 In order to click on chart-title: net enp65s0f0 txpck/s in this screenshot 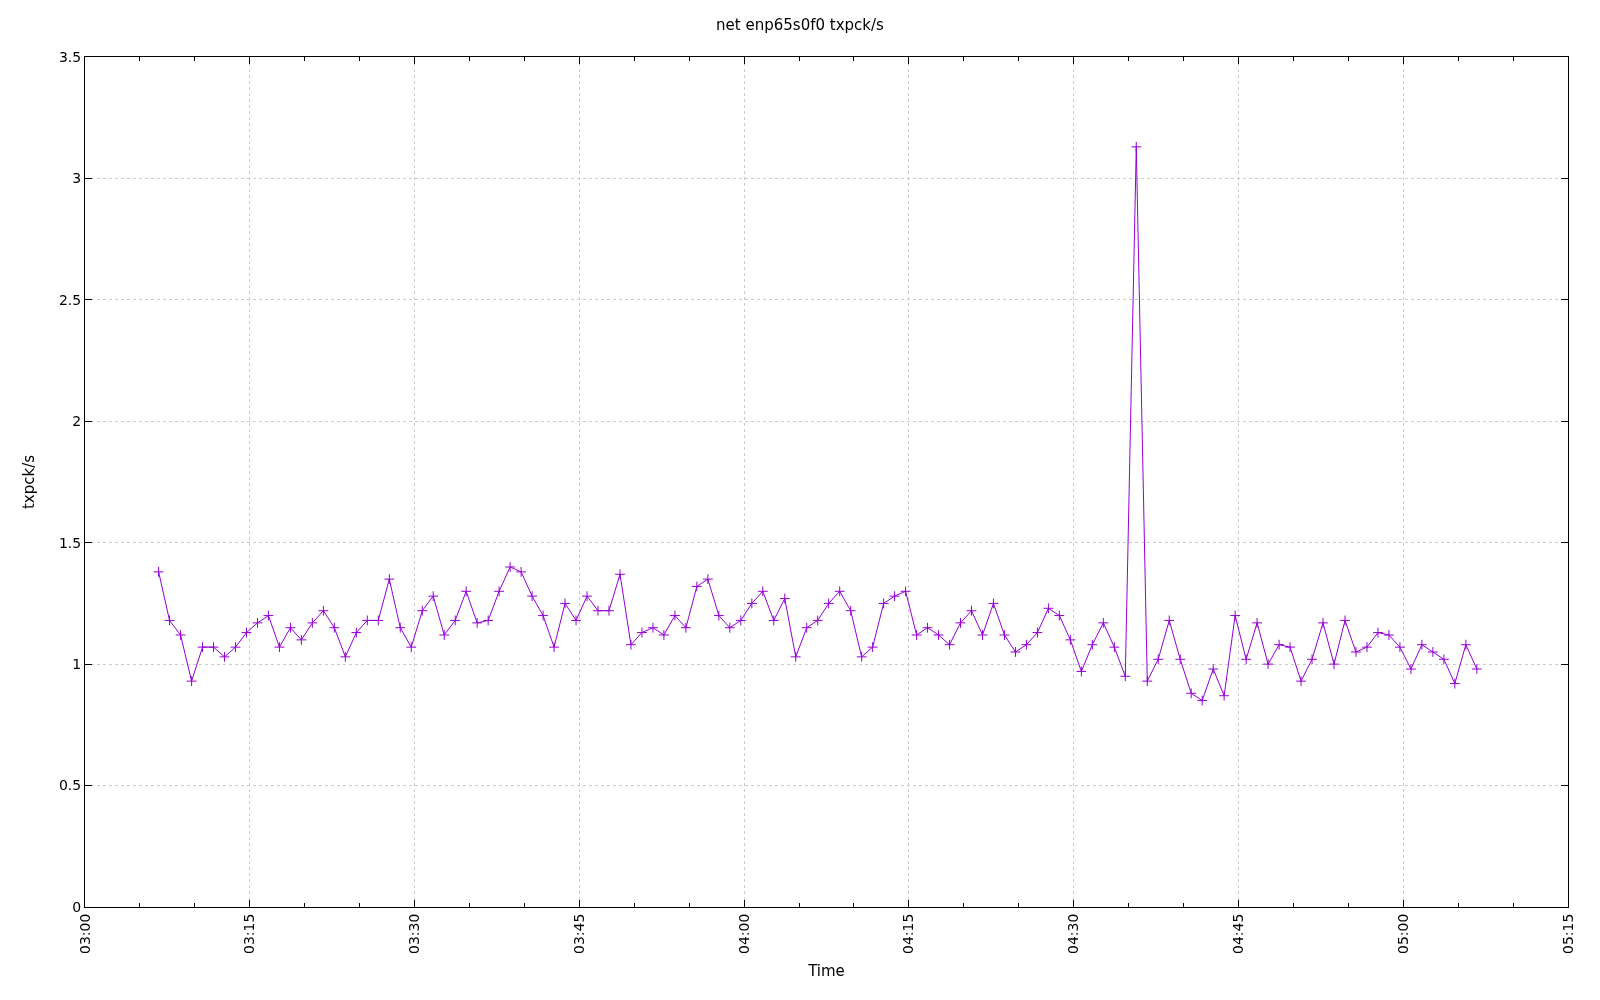, I will do `click(800, 25)`.